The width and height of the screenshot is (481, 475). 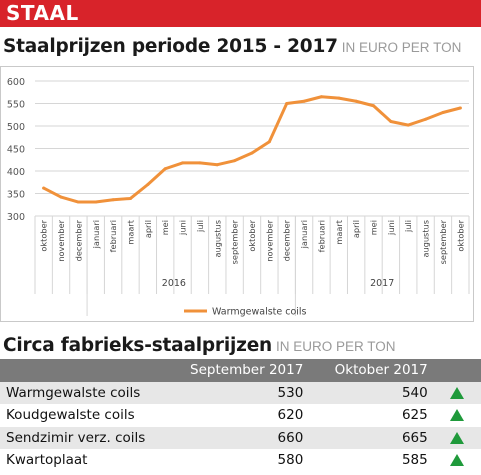 What do you see at coordinates (259, 312) in the screenshot?
I see `legend-label: Warmgewalste coils` at bounding box center [259, 312].